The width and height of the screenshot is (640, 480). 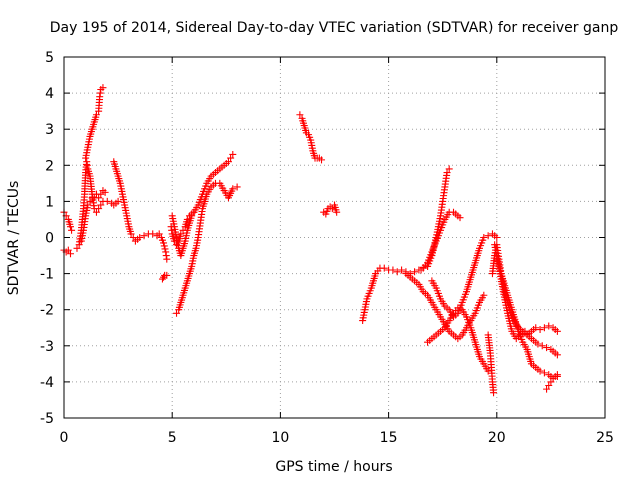 I want to click on y-tick-label: 0, so click(x=49, y=239).